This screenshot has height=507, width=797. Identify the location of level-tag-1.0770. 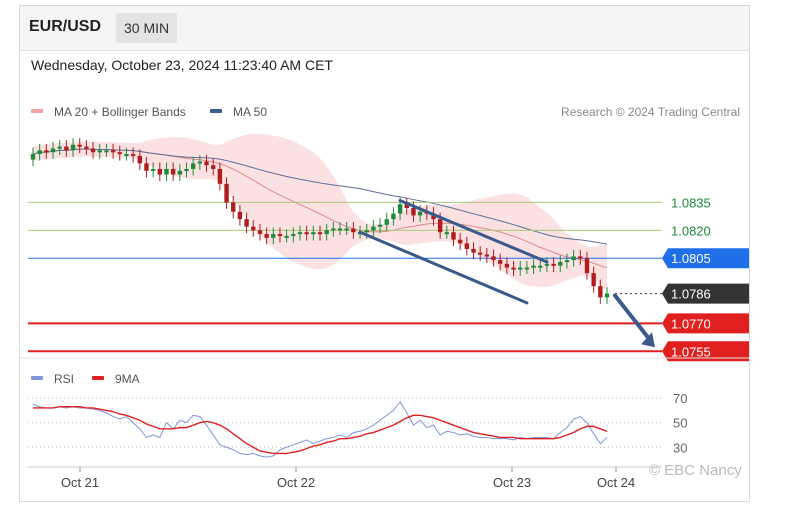
(705, 323).